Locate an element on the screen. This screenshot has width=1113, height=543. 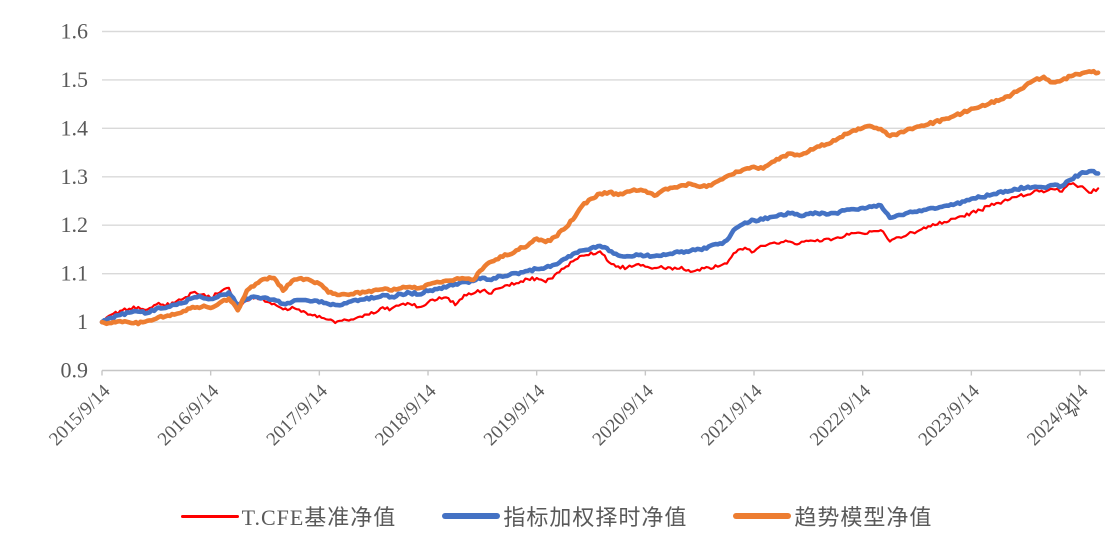
legend-item-benchmark: T.CFE基准净值 is located at coordinates (288, 516).